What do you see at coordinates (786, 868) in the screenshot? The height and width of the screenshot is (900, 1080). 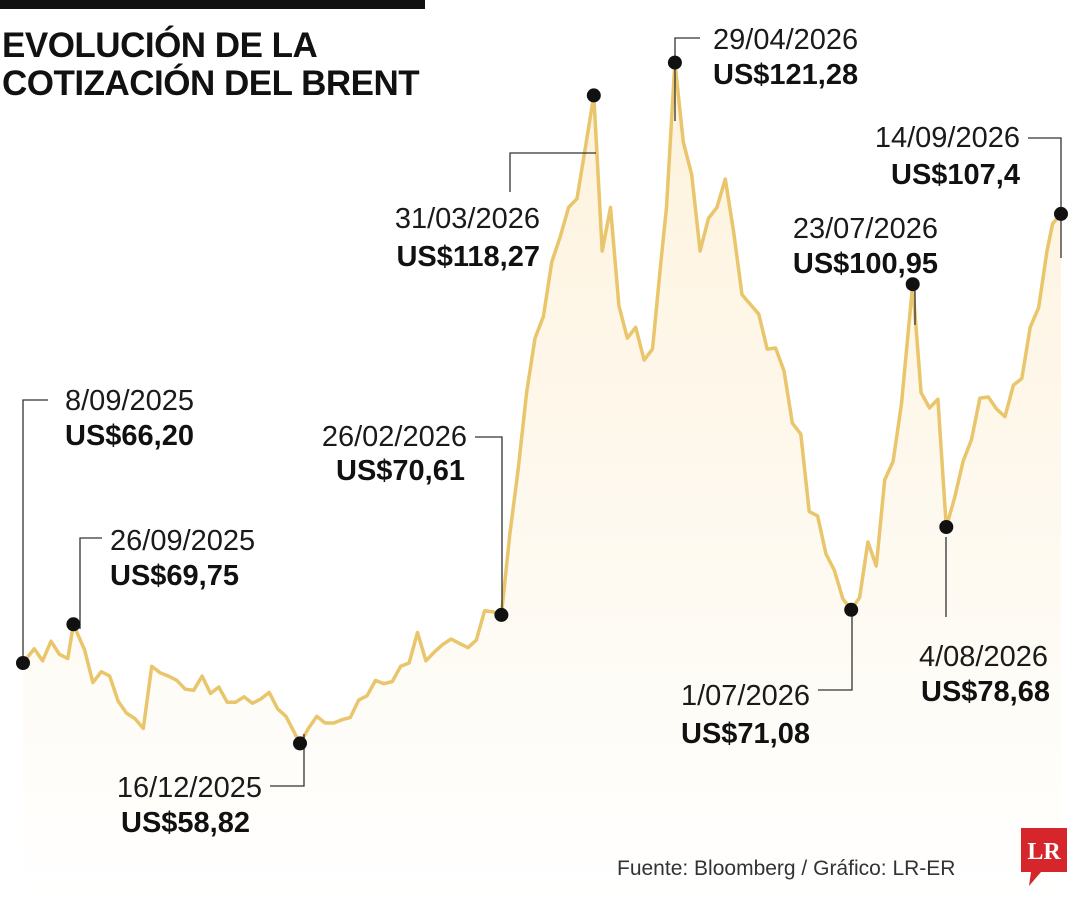 I see `source-credit: Fuente: Bloomberg / Gráfico: LR-ER` at bounding box center [786, 868].